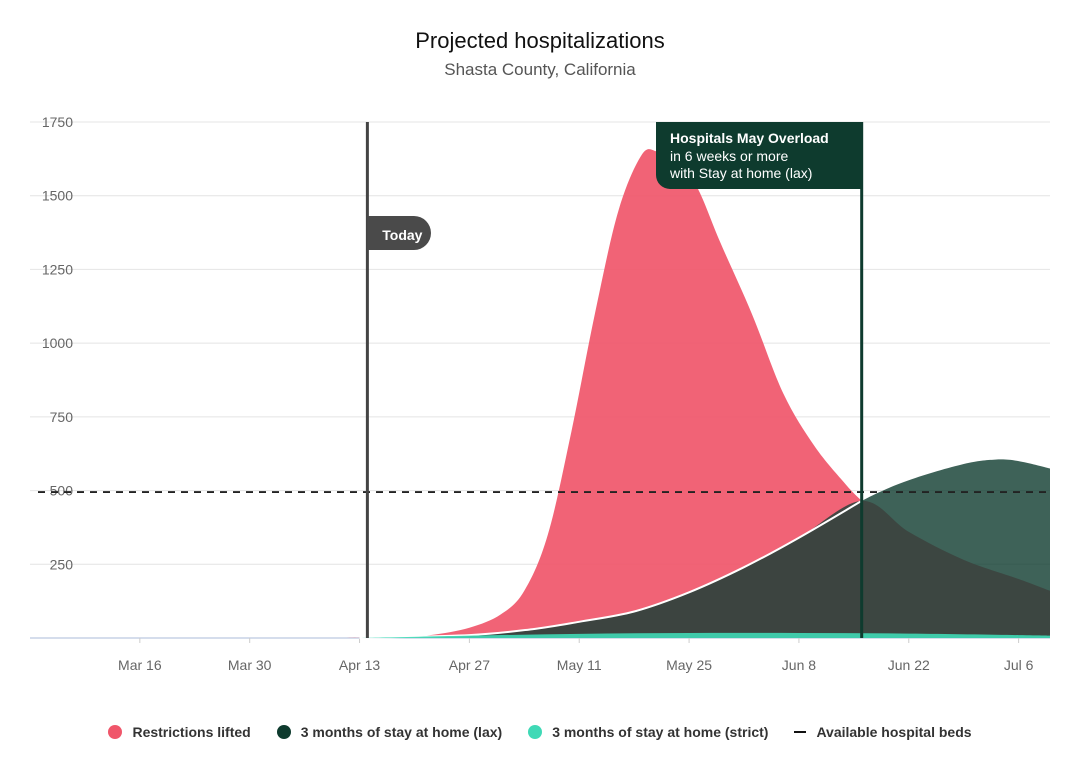 The image size is (1080, 765). Describe the element at coordinates (62, 491) in the screenshot. I see `y-tick-label: 500` at that location.